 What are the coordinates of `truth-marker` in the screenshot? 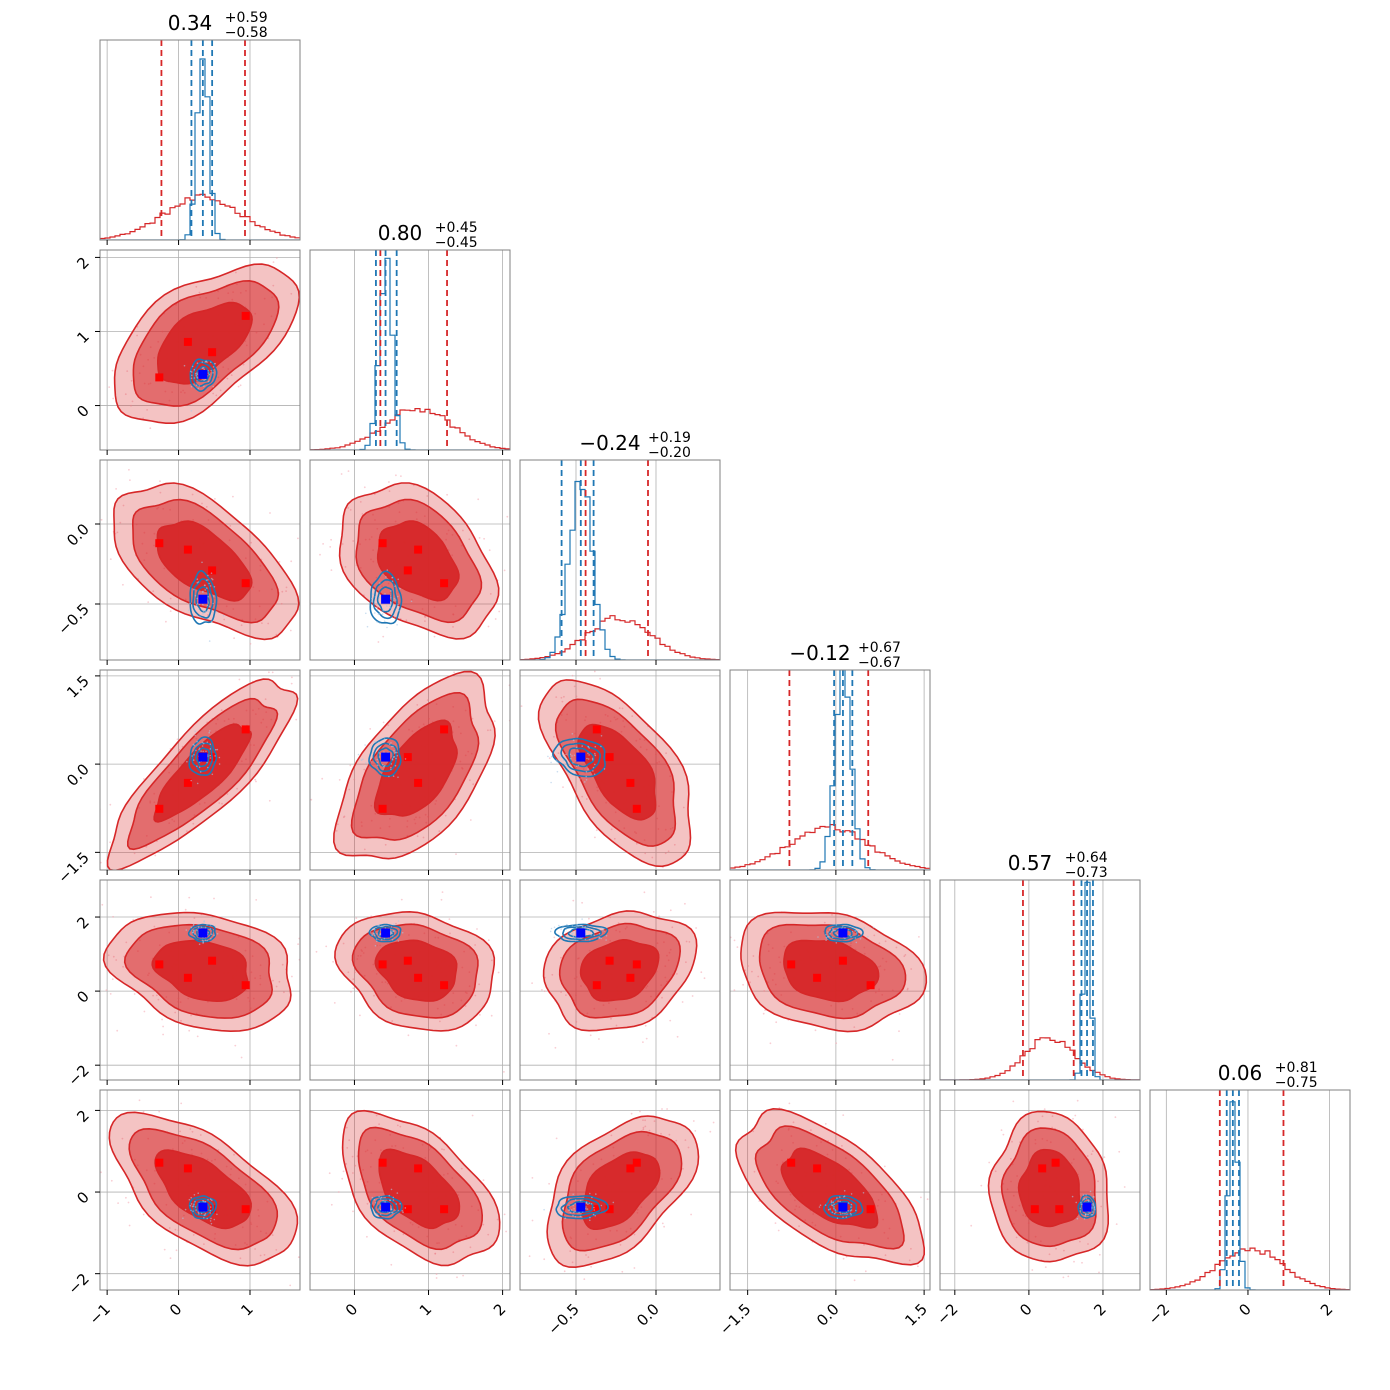 It's located at (581, 933).